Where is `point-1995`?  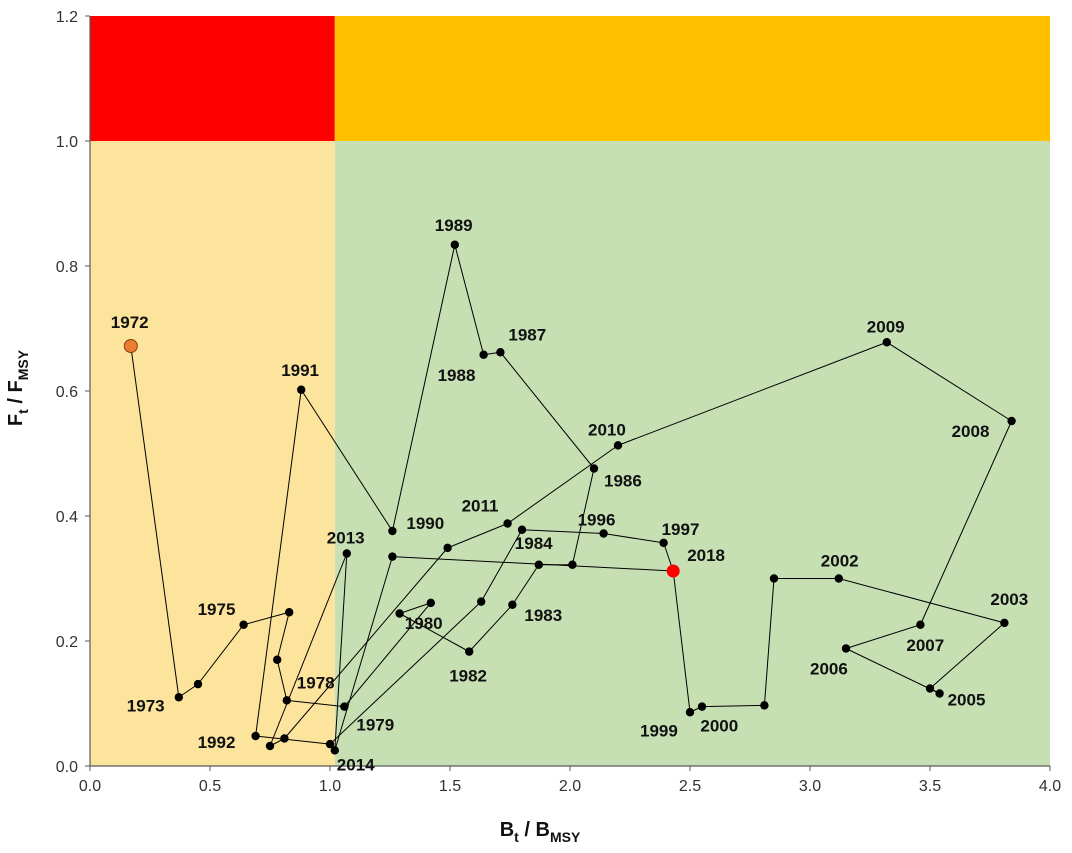
point-1995 is located at coordinates (522, 529).